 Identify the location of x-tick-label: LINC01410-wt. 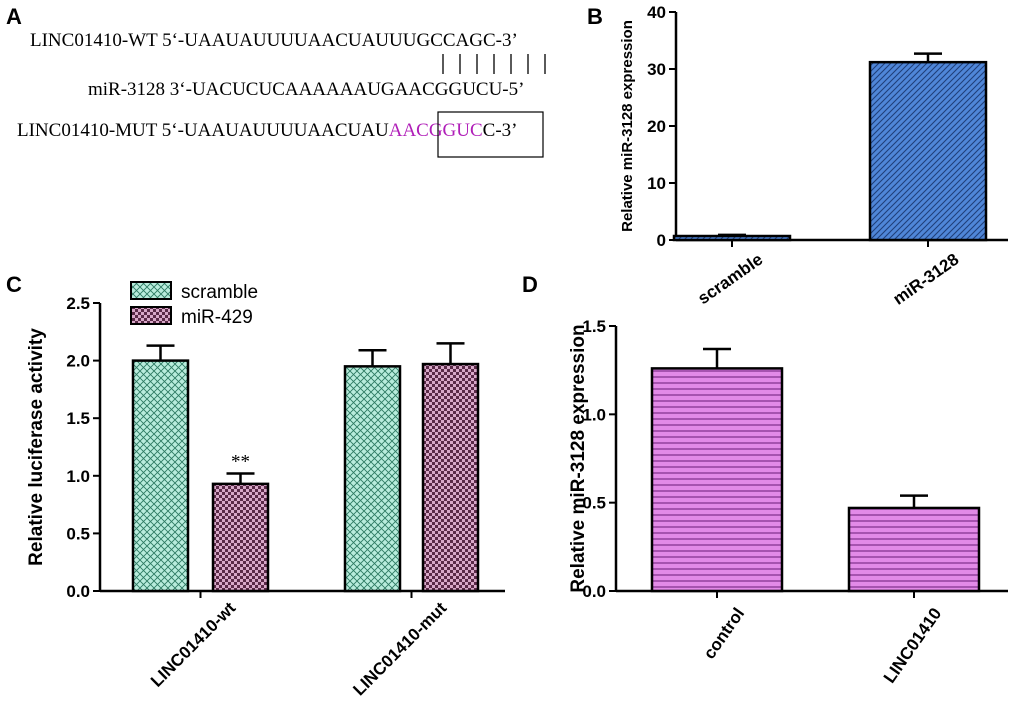
(193, 644).